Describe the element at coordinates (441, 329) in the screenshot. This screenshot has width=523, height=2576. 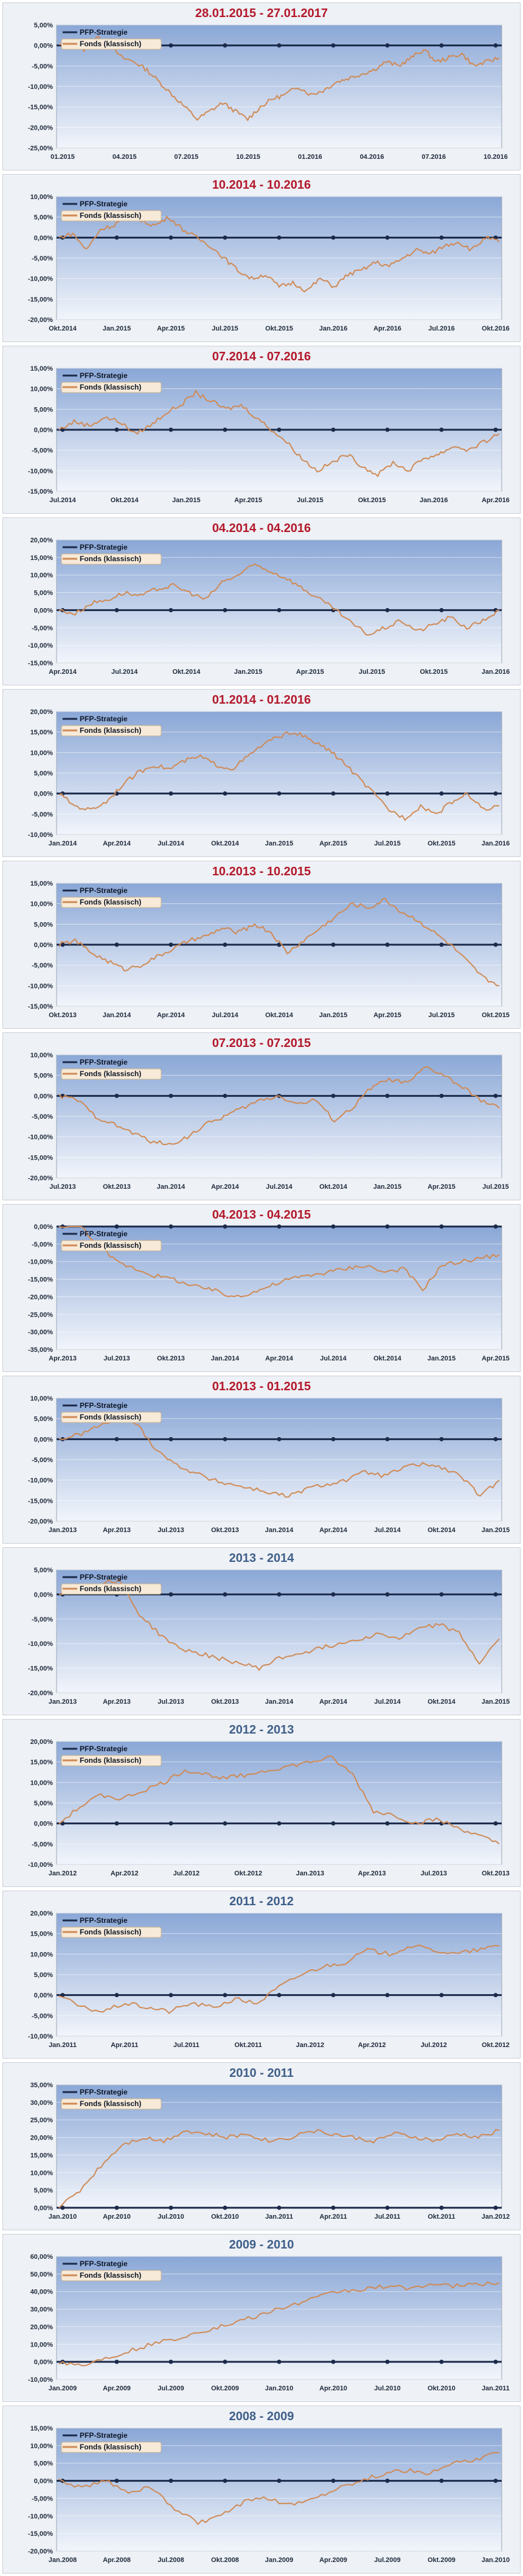
I see `x-tick-label: Jul.2016` at that location.